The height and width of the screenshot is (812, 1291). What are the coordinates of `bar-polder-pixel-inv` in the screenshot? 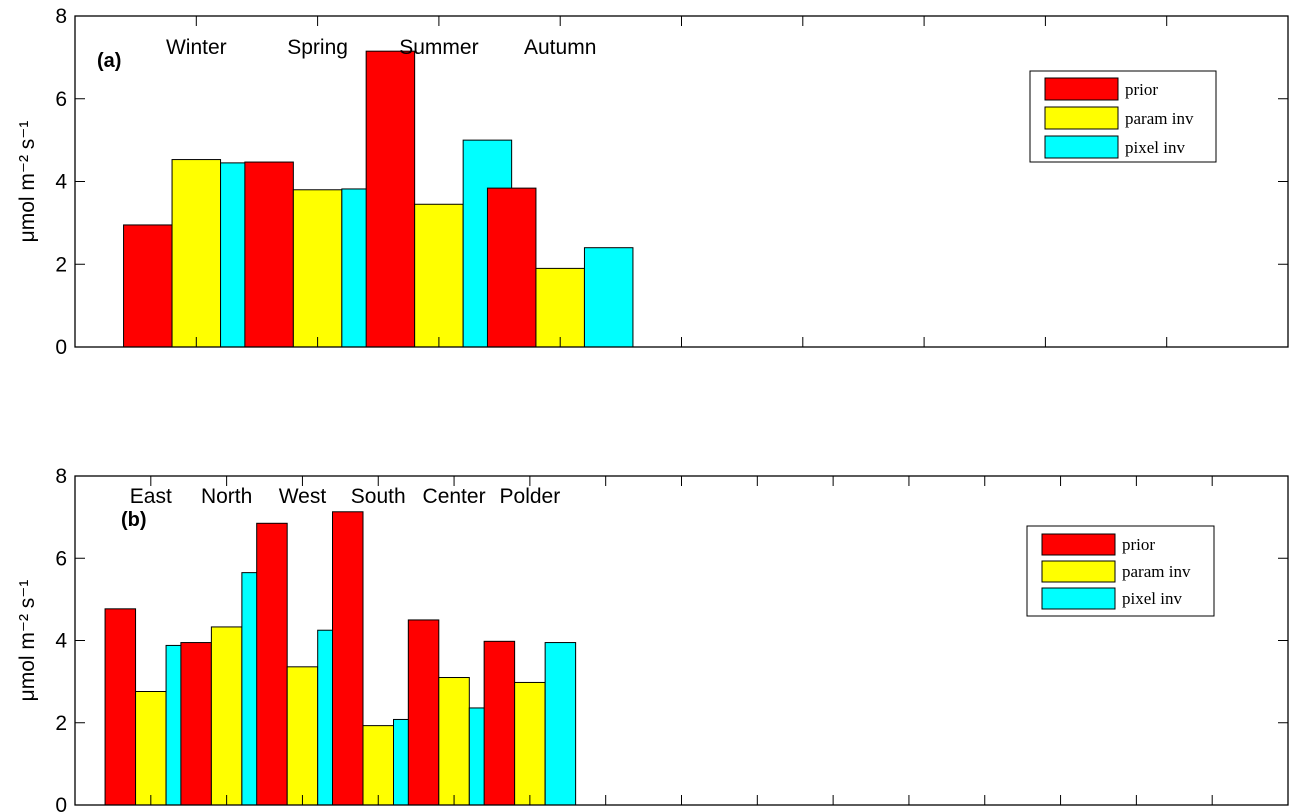 It's located at (560, 724).